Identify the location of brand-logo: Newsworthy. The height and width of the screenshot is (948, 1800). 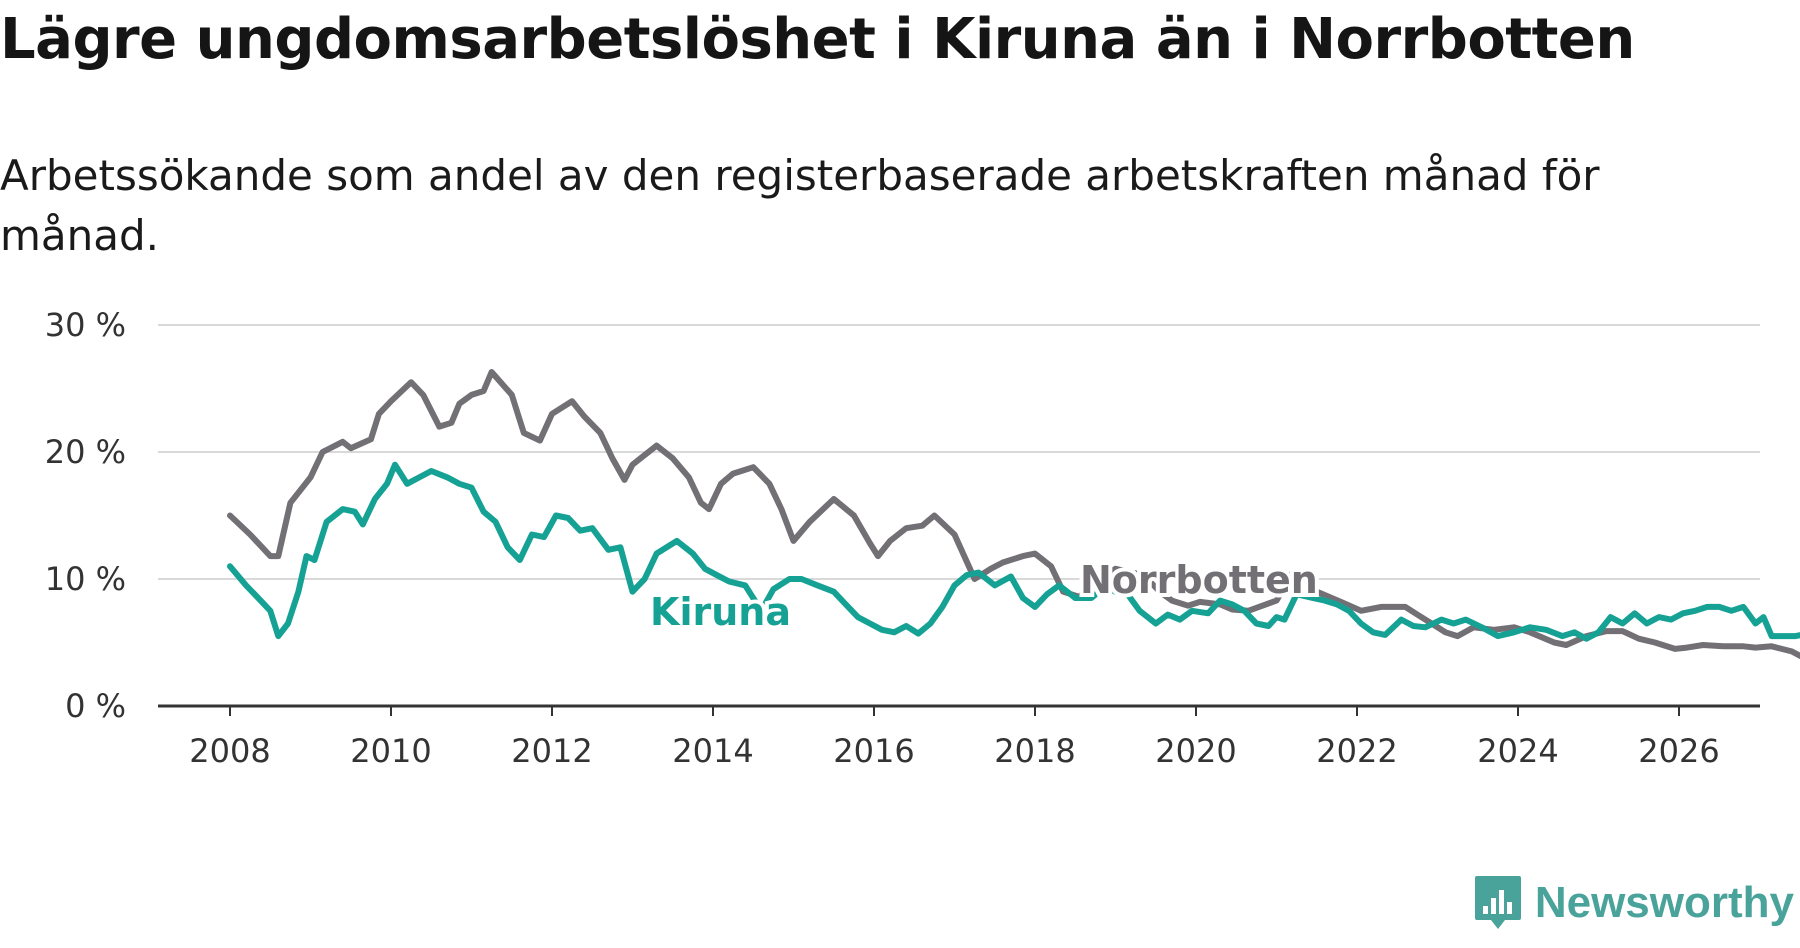
(1633, 903).